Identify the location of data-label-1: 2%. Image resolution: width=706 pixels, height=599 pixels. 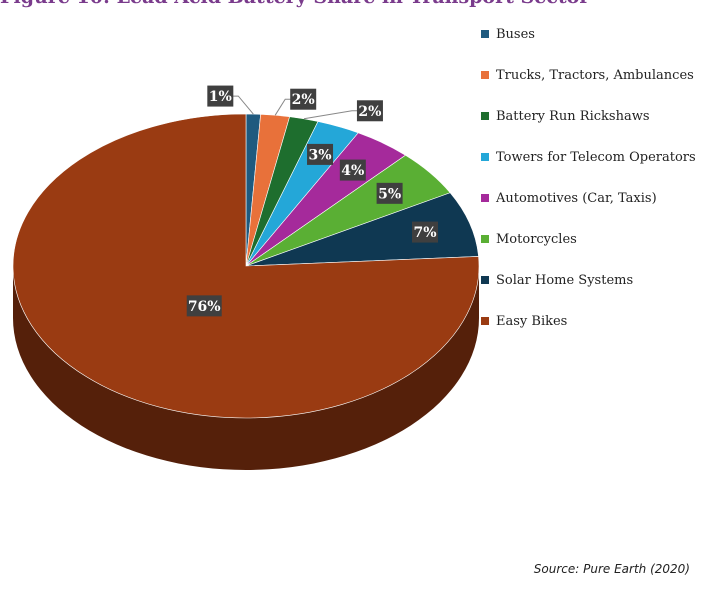
(303, 100).